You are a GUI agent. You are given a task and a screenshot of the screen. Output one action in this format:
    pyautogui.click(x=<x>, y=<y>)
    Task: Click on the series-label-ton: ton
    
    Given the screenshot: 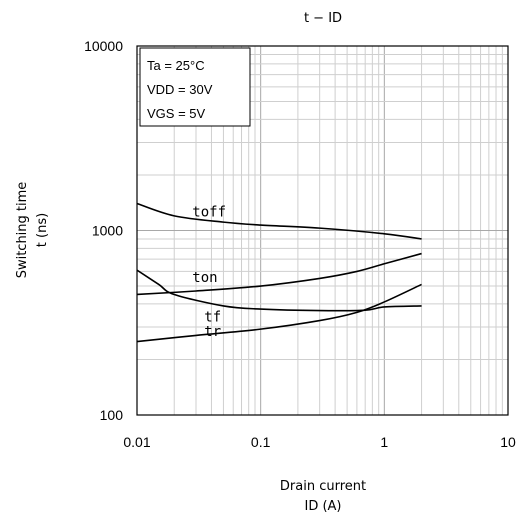 What is the action you would take?
    pyautogui.click(x=204, y=278)
    